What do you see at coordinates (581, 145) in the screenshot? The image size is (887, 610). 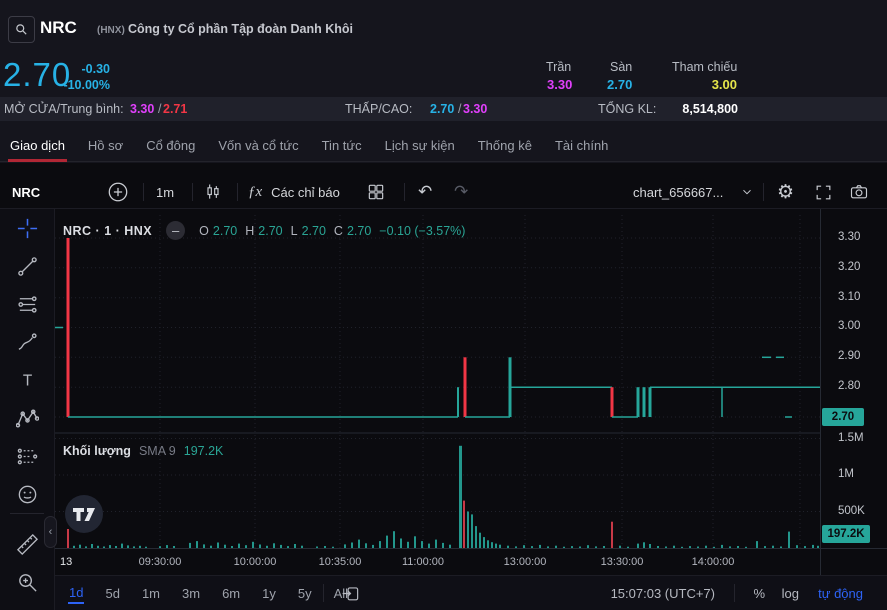 I see `tab-tài-chính: Tài chính` at bounding box center [581, 145].